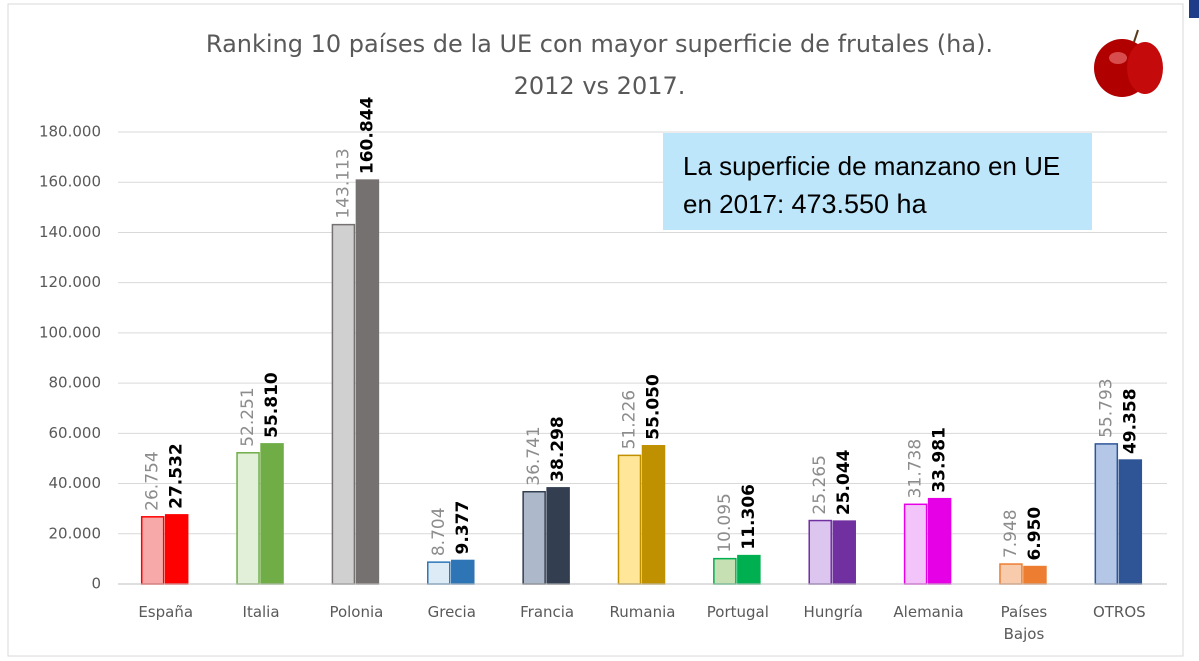 The width and height of the screenshot is (1199, 661). What do you see at coordinates (630, 419) in the screenshot?
I see `value-label: 51.226` at bounding box center [630, 419].